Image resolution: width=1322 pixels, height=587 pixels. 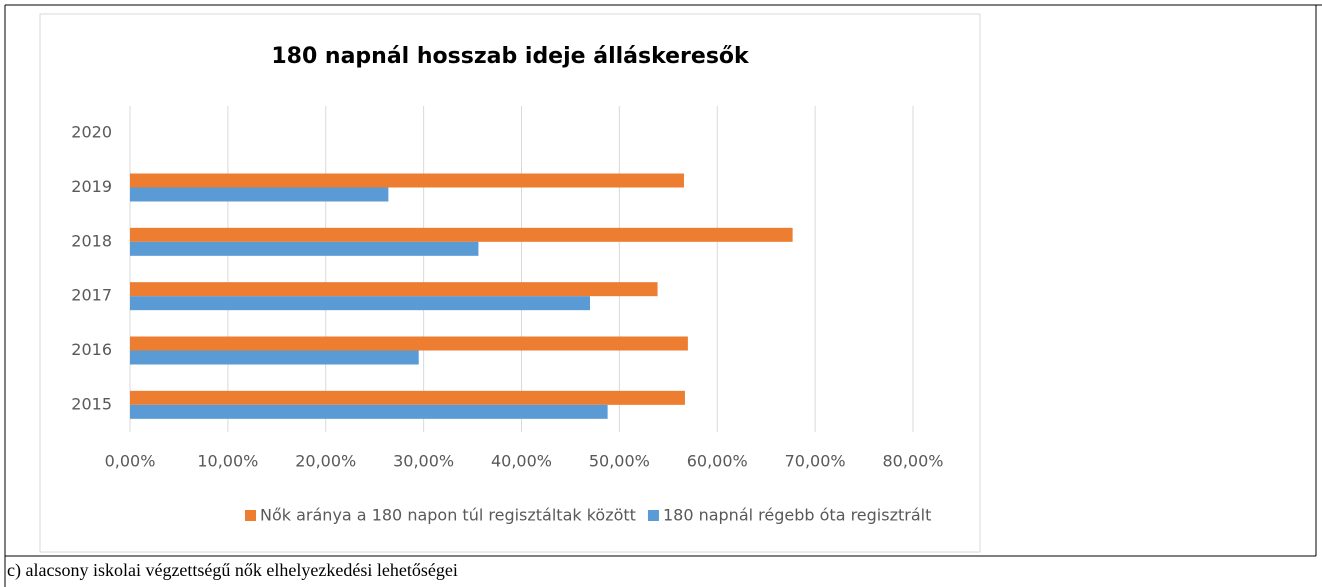 I want to click on x-tick-label: 10,00%, so click(x=227, y=461).